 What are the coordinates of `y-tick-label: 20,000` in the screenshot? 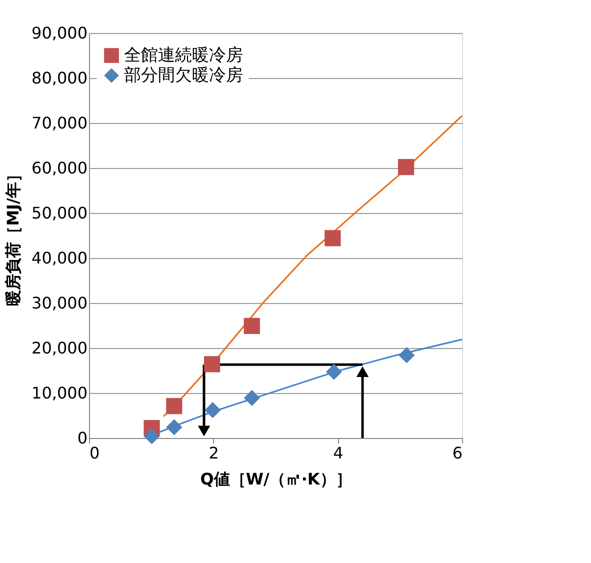 It's located at (60, 348).